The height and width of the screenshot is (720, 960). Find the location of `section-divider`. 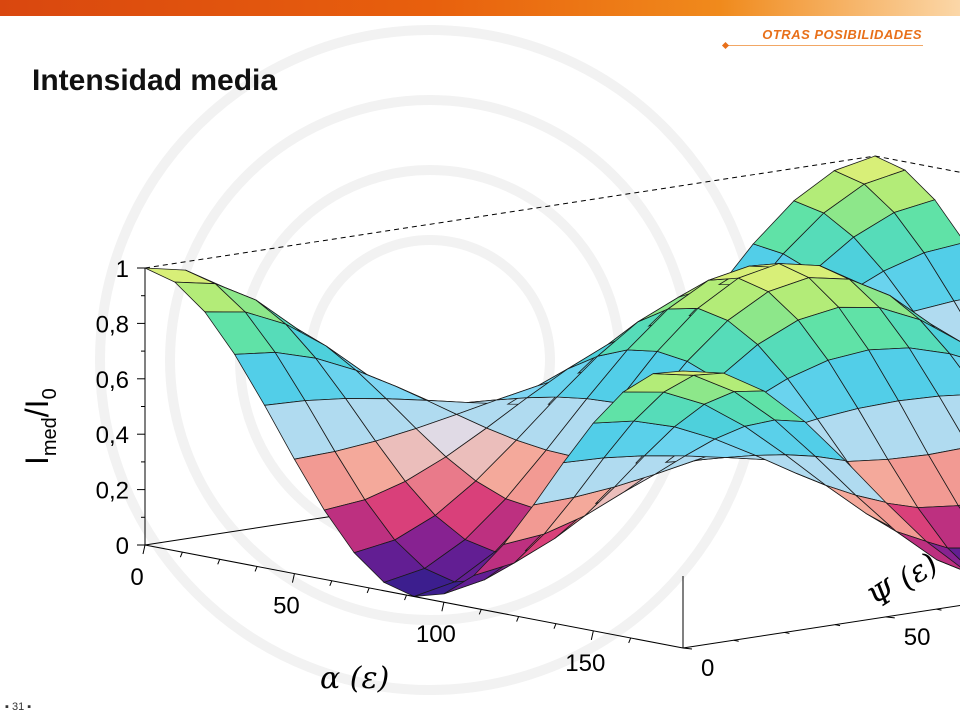

section-divider is located at coordinates (825, 45).